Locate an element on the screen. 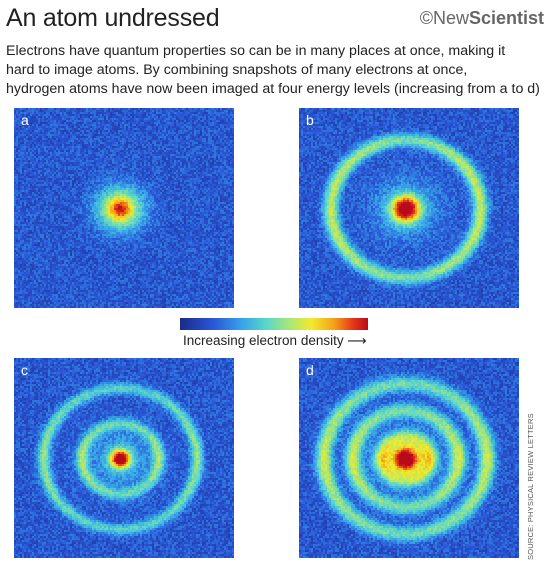 The width and height of the screenshot is (554, 567). density-map-d is located at coordinates (409, 458).